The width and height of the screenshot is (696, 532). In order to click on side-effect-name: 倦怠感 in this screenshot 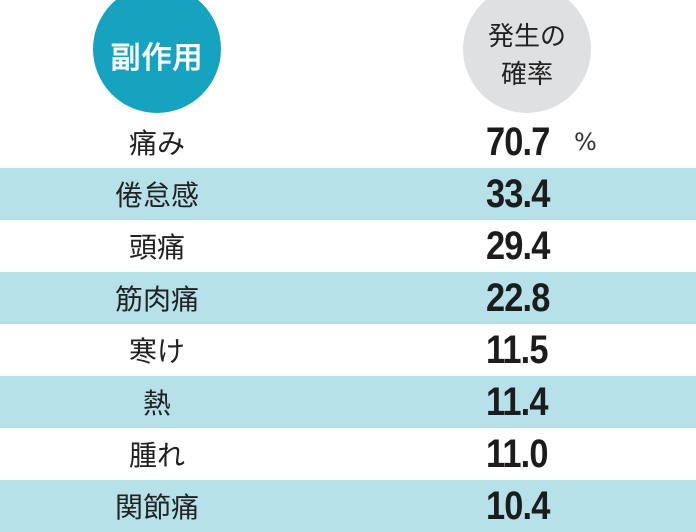, I will do `click(156, 195)`.